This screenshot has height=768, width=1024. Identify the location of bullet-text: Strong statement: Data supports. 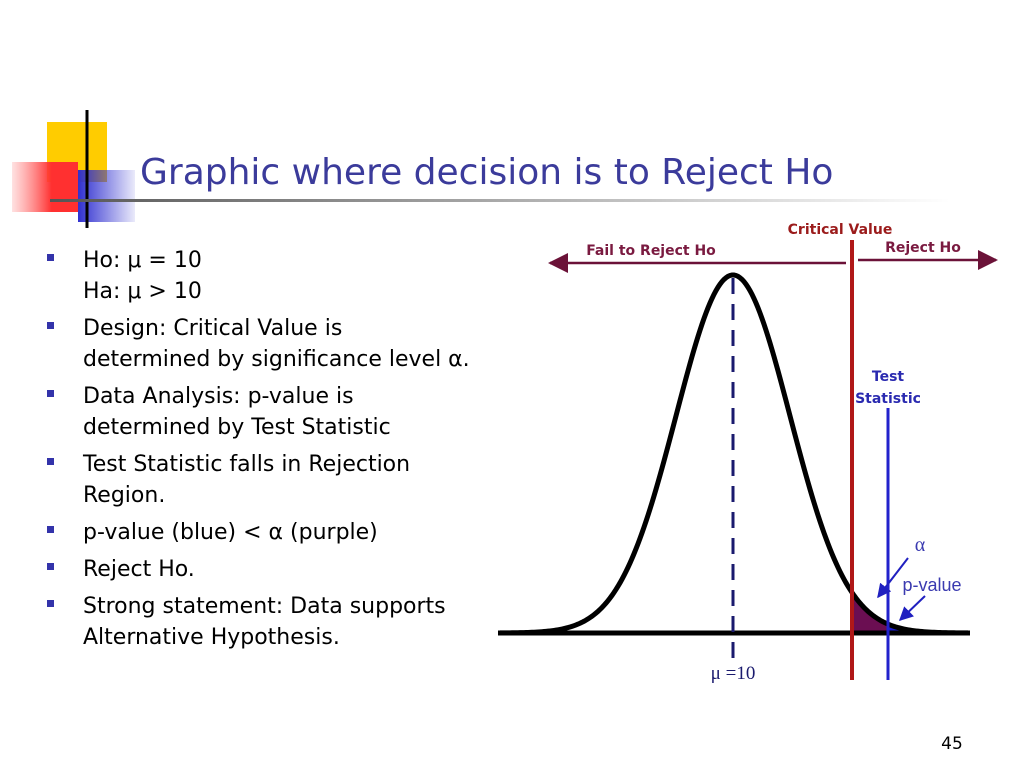
(264, 606).